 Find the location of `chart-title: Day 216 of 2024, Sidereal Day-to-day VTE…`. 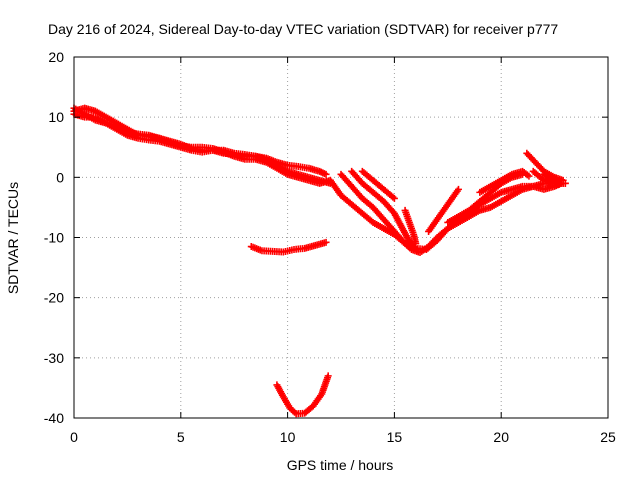

chart-title: Day 216 of 2024, Sidereal Day-to-day VTE… is located at coordinates (303, 29).